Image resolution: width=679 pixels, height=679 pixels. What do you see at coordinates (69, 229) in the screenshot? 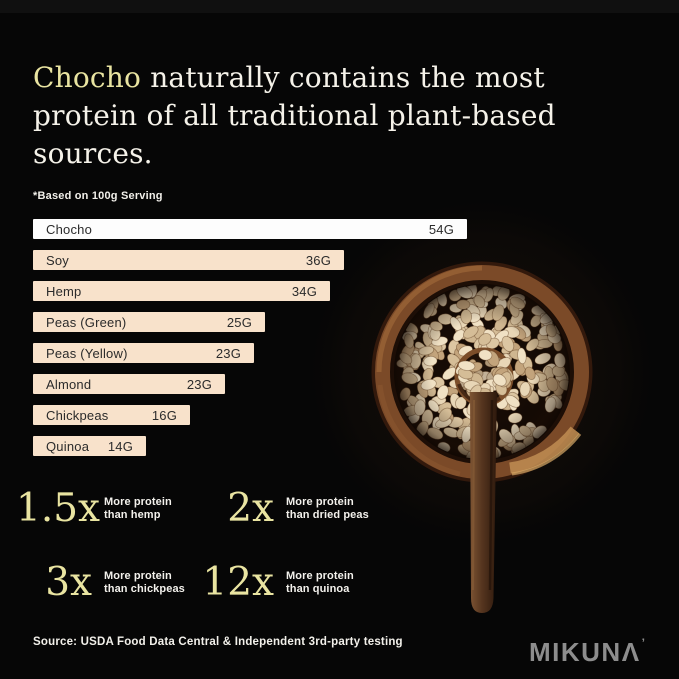
I see `bar-label: Chocho` at bounding box center [69, 229].